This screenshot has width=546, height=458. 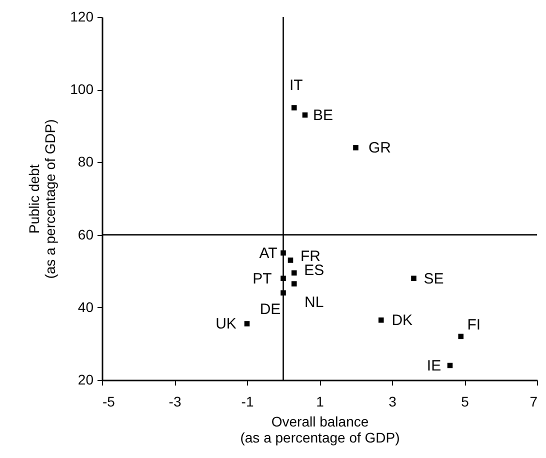 What do you see at coordinates (534, 402) in the screenshot?
I see `x-tick-label: 7` at bounding box center [534, 402].